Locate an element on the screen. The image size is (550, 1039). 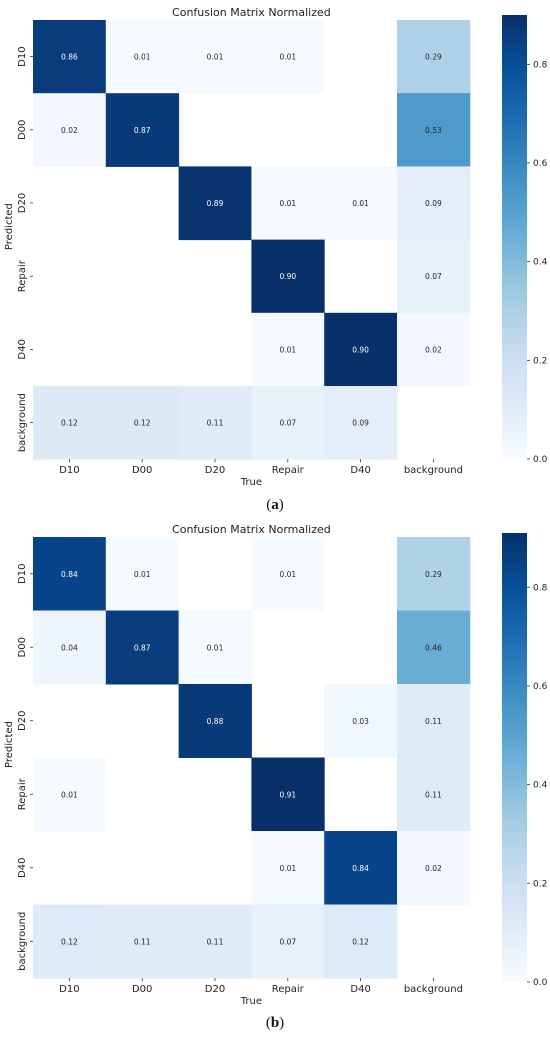
y-tick-label: background is located at coordinates (22, 941).